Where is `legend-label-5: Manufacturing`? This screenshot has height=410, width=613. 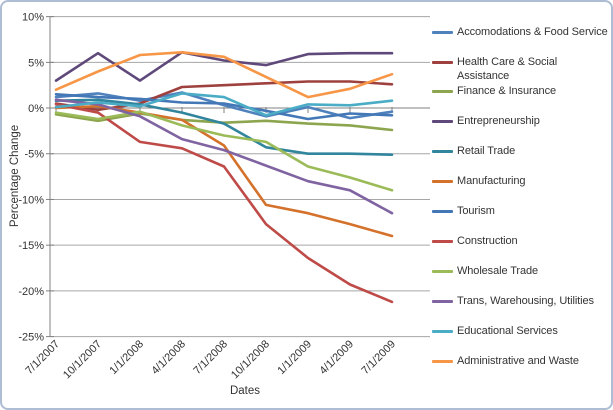
legend-label-5: Manufacturing is located at coordinates (491, 181).